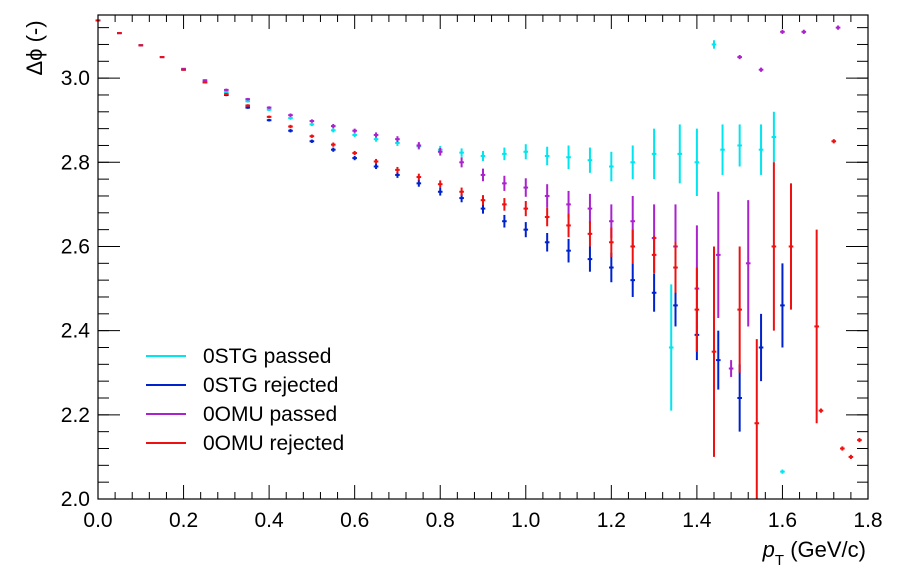 This screenshot has width=898, height=575. I want to click on x-axis-label: pT (GeV/c), so click(814, 553).